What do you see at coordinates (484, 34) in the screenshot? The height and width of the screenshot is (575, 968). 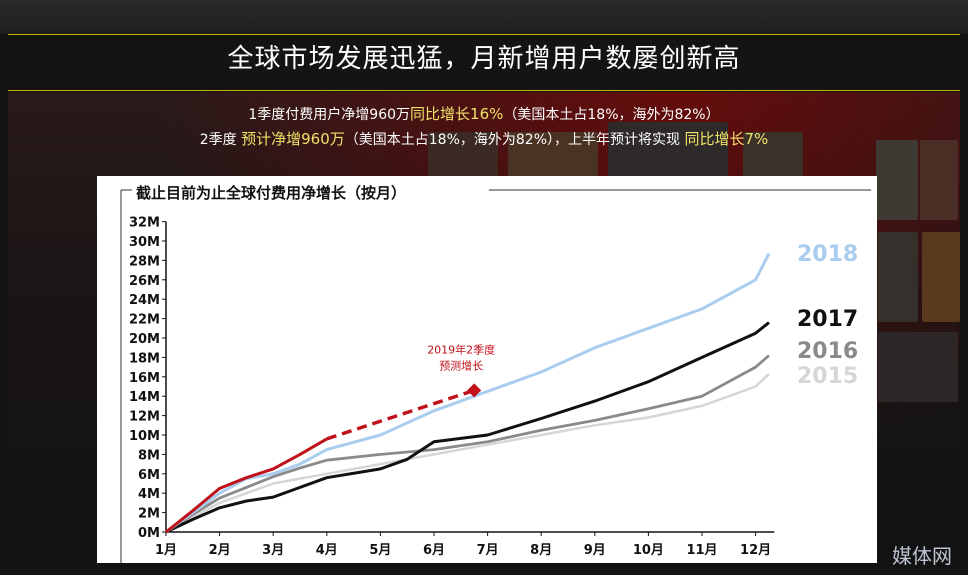 I see `title-rule-top` at bounding box center [484, 34].